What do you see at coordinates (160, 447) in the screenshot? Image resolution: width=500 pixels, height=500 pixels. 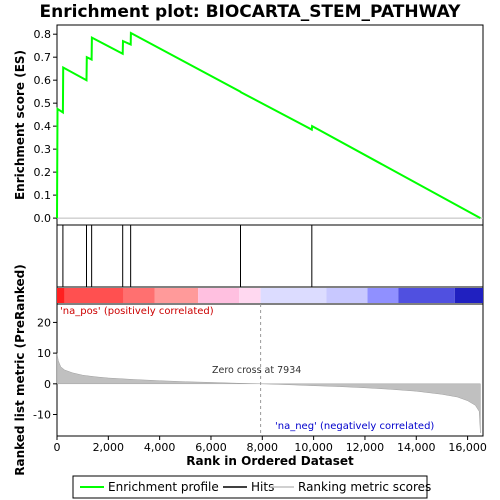 I see `x-tick-label: 4,000` at bounding box center [160, 447].